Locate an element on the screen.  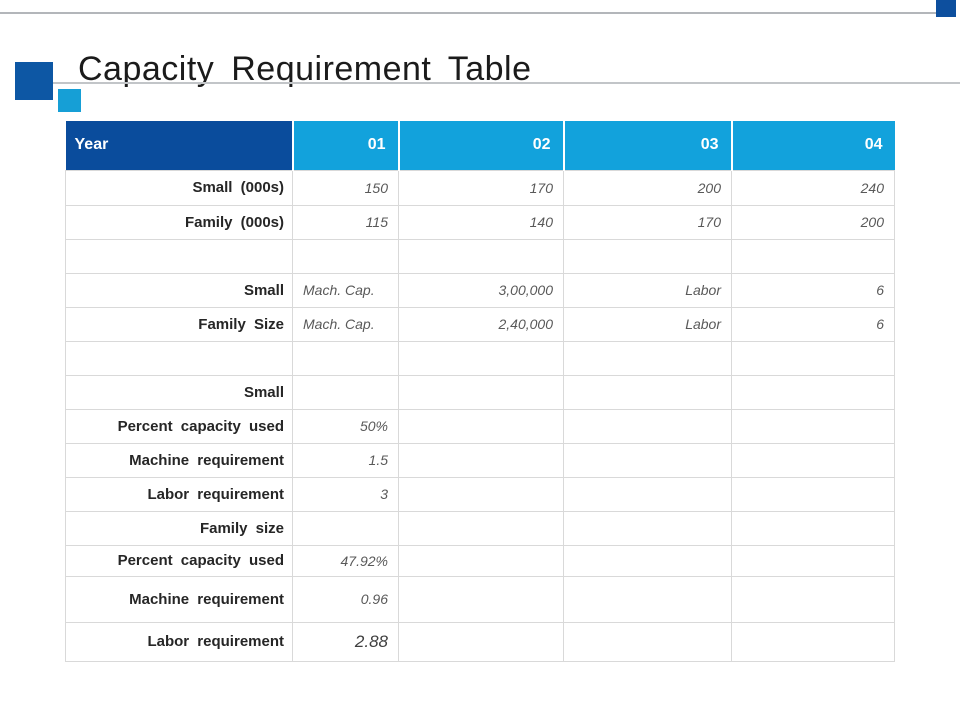
data-cell: 150 is located at coordinates (345, 187).